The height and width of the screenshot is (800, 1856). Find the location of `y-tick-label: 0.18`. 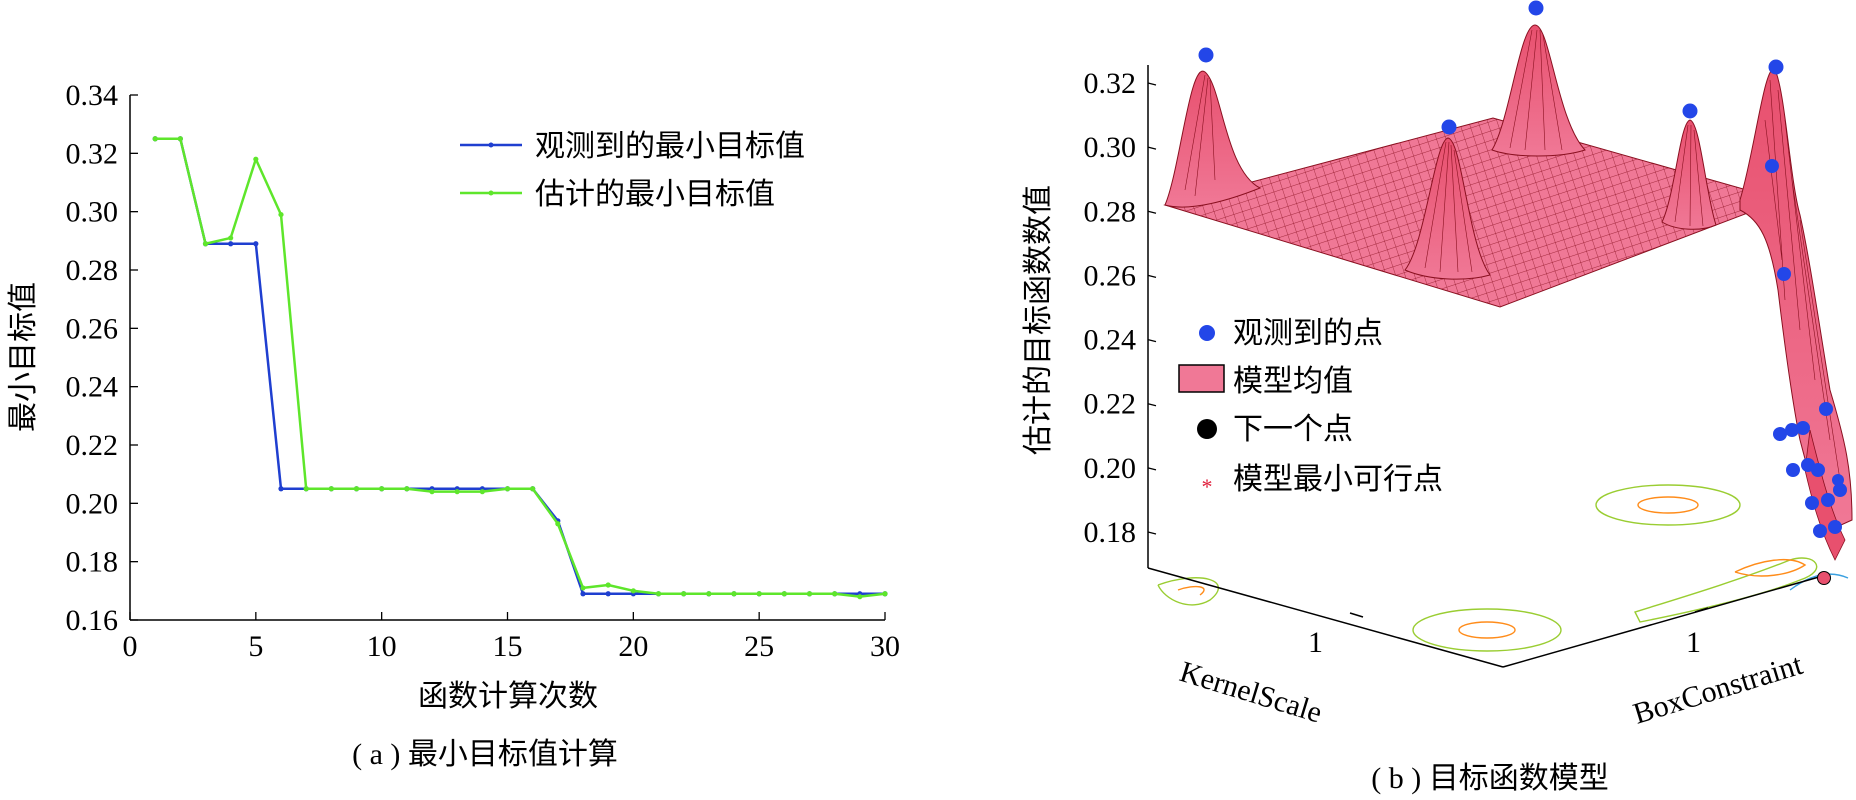

y-tick-label: 0.18 is located at coordinates (92, 562).